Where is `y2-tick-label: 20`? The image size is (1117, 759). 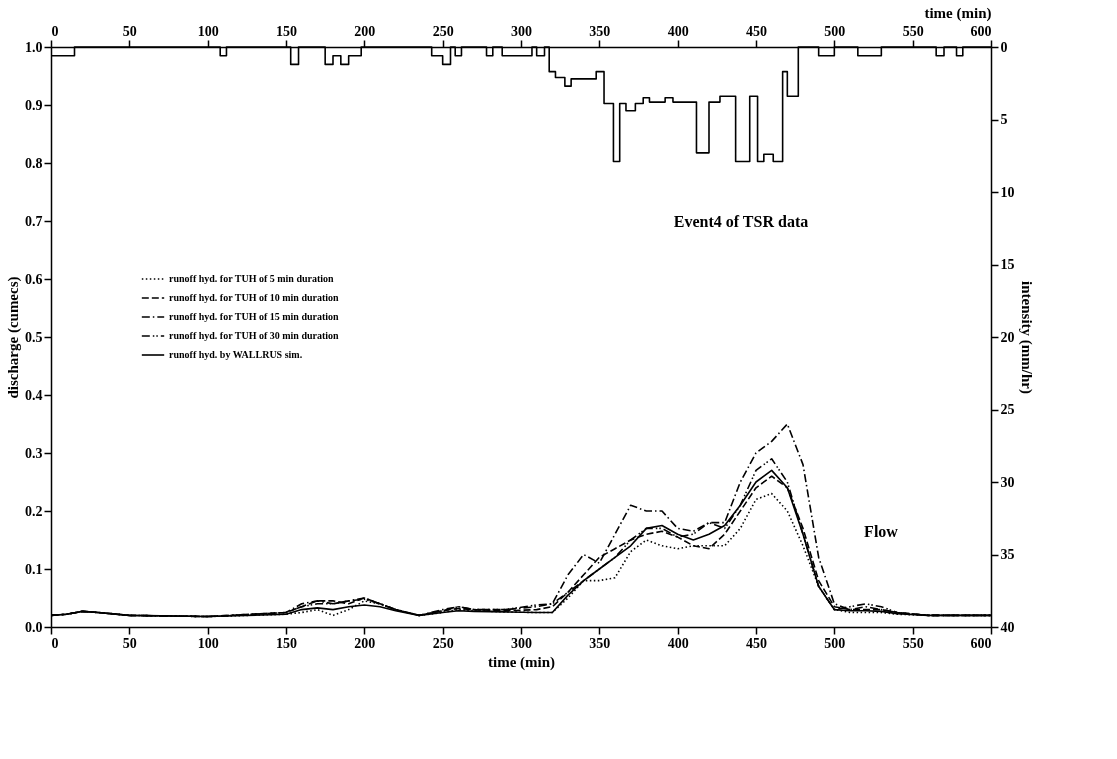 y2-tick-label: 20 is located at coordinates (1007, 337).